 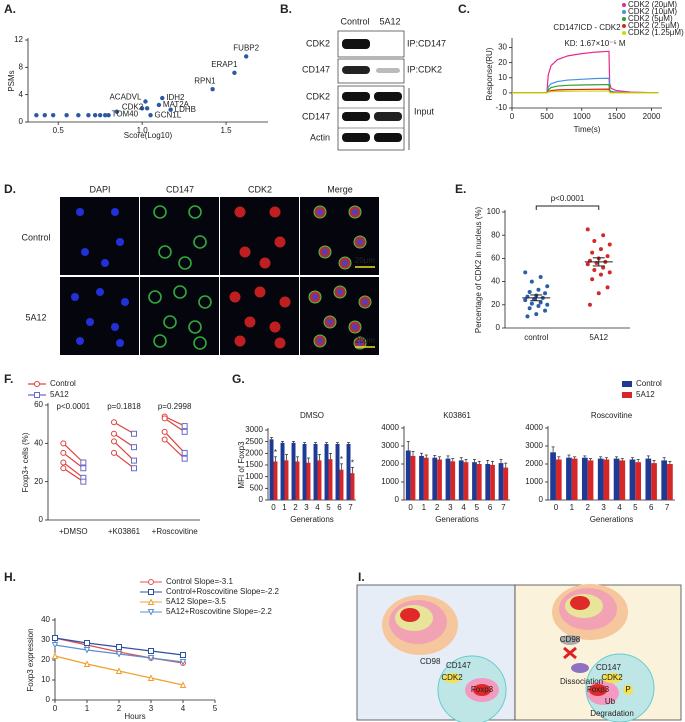 What do you see at coordinates (241, 465) in the screenshot?
I see `y-axis-label: MFI of Foxp3` at bounding box center [241, 465].